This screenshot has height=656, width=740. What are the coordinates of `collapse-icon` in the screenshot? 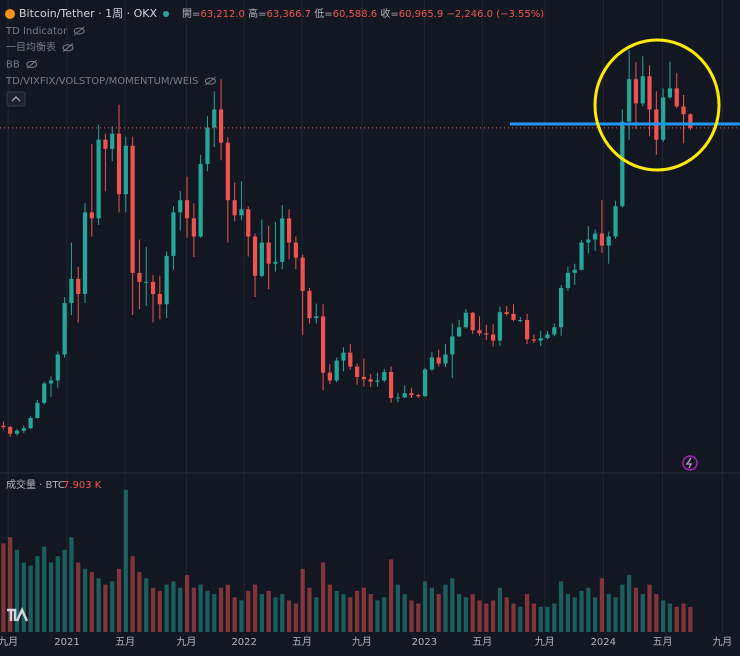 It's located at (16, 99).